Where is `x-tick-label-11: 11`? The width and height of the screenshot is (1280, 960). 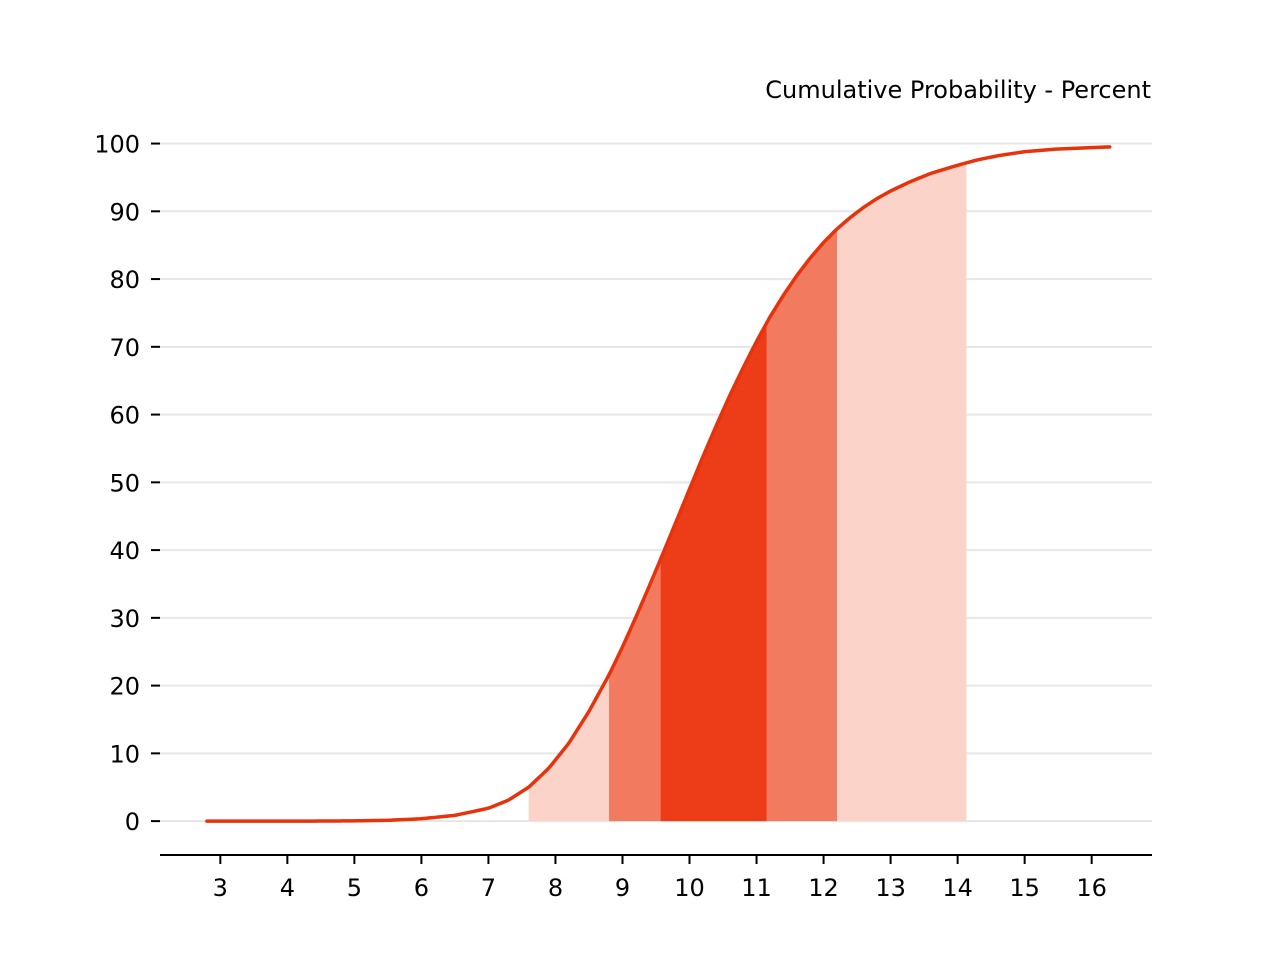 x-tick-label-11: 11 is located at coordinates (756, 888).